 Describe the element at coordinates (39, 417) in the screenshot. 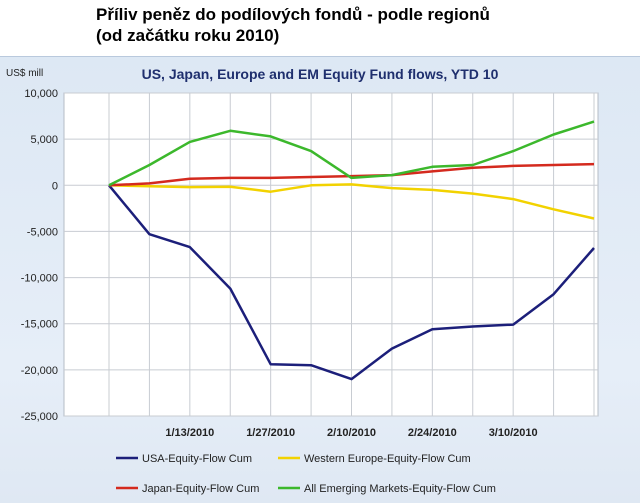

I see `y-tick-label: -25,000` at that location.